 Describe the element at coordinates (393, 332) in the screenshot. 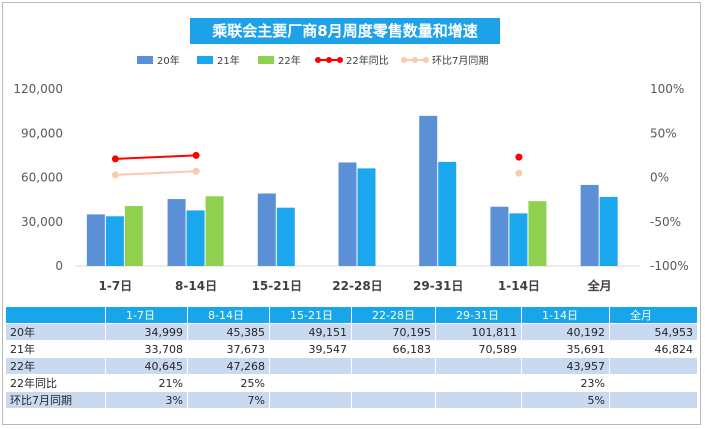

I see `table-cell: 70,195` at that location.